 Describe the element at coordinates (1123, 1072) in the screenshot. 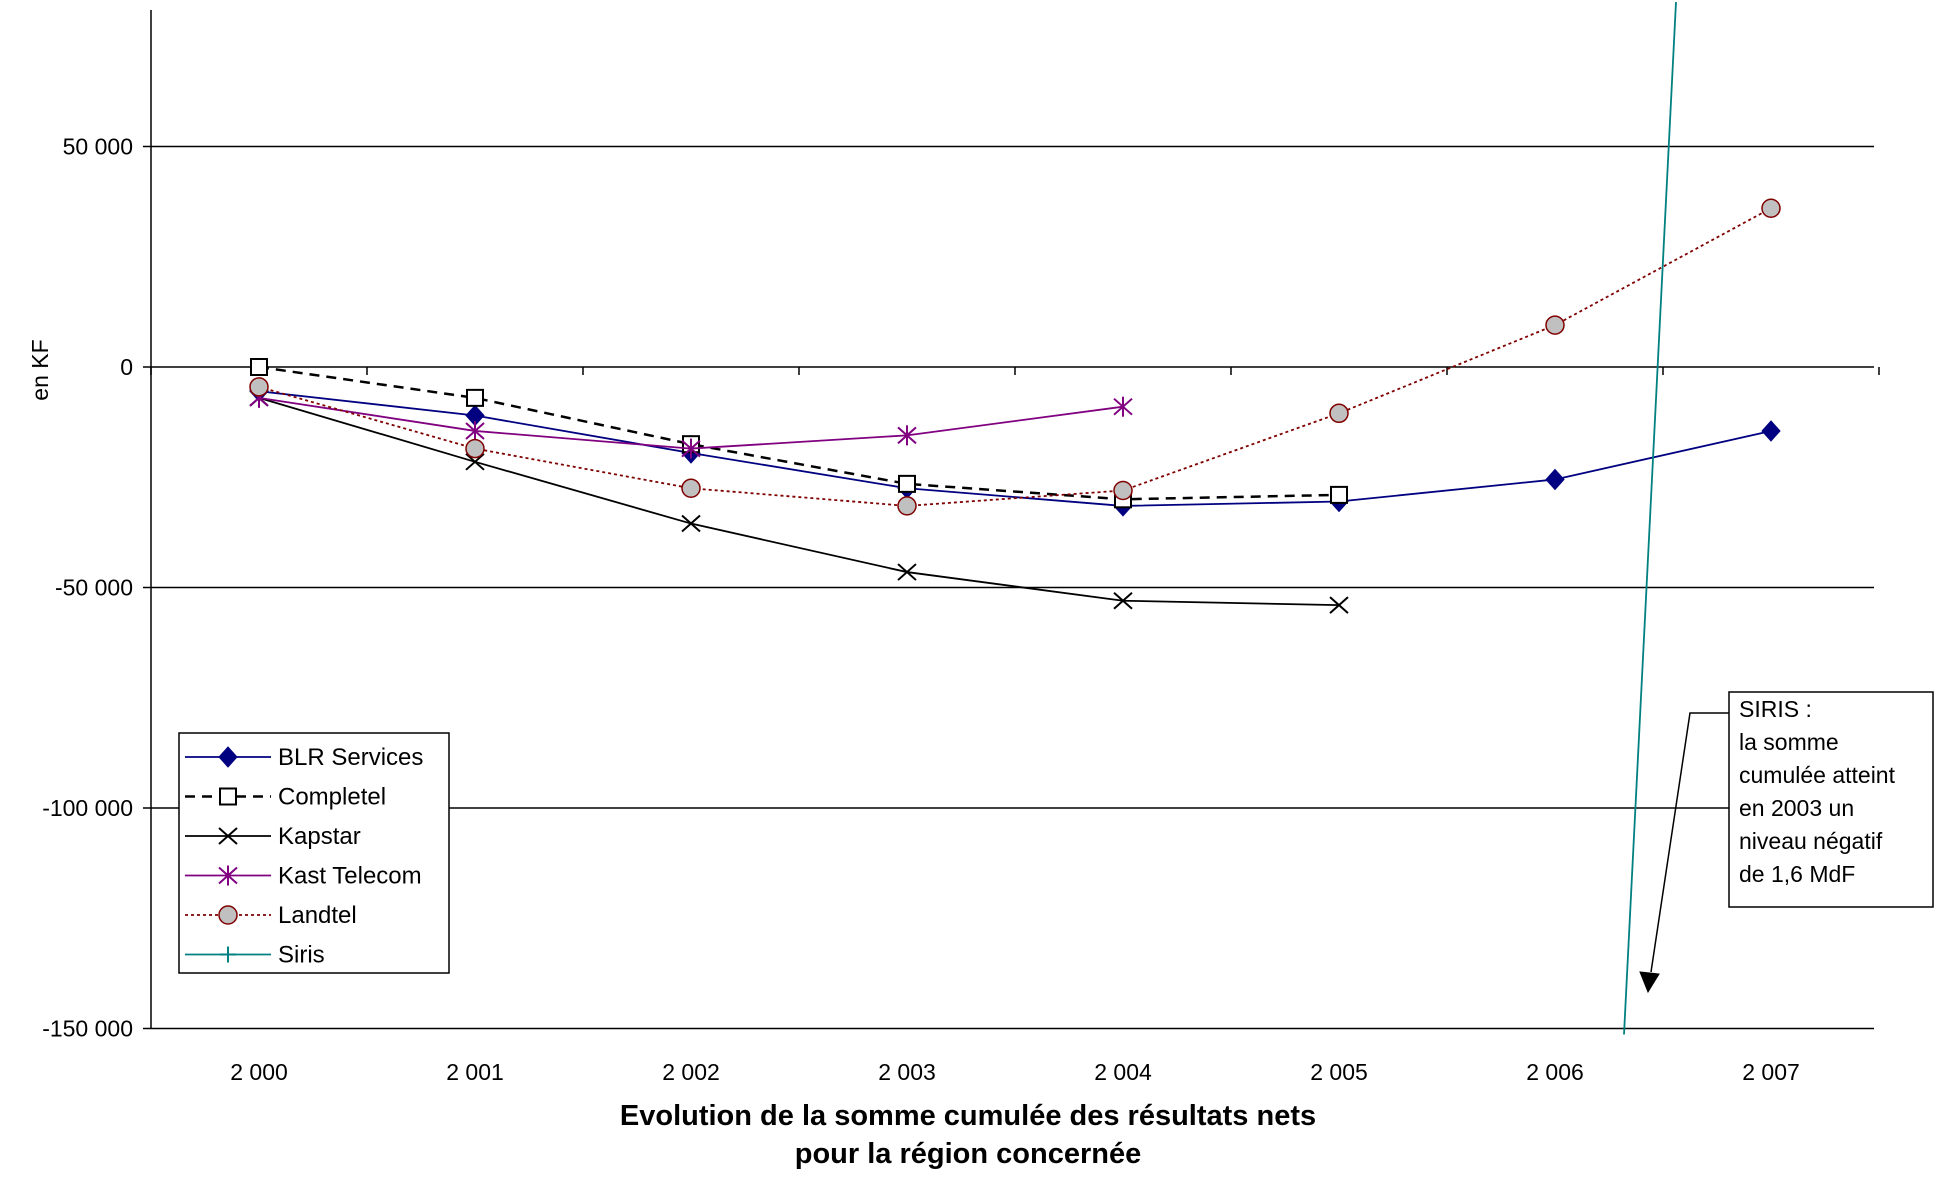

I see `x-tick-label: 2 004` at that location.